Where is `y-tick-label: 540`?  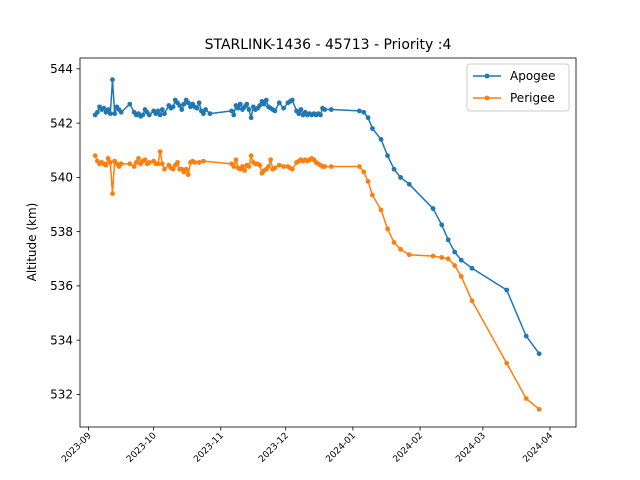 y-tick-label: 540 is located at coordinates (61, 178).